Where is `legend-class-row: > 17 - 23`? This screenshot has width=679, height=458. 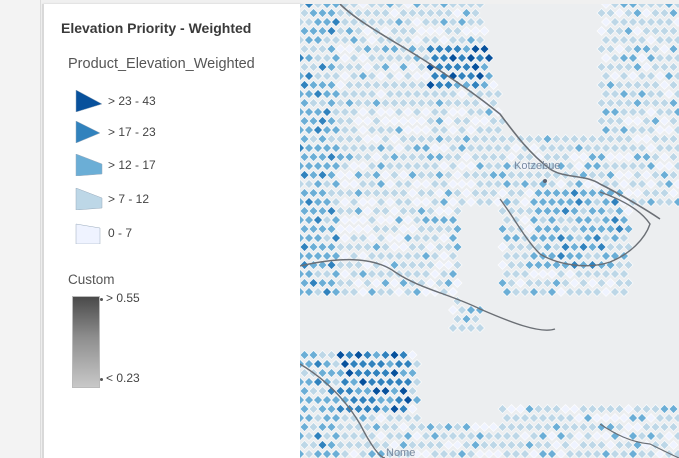
legend-class-row: > 17 - 23 is located at coordinates (172, 133).